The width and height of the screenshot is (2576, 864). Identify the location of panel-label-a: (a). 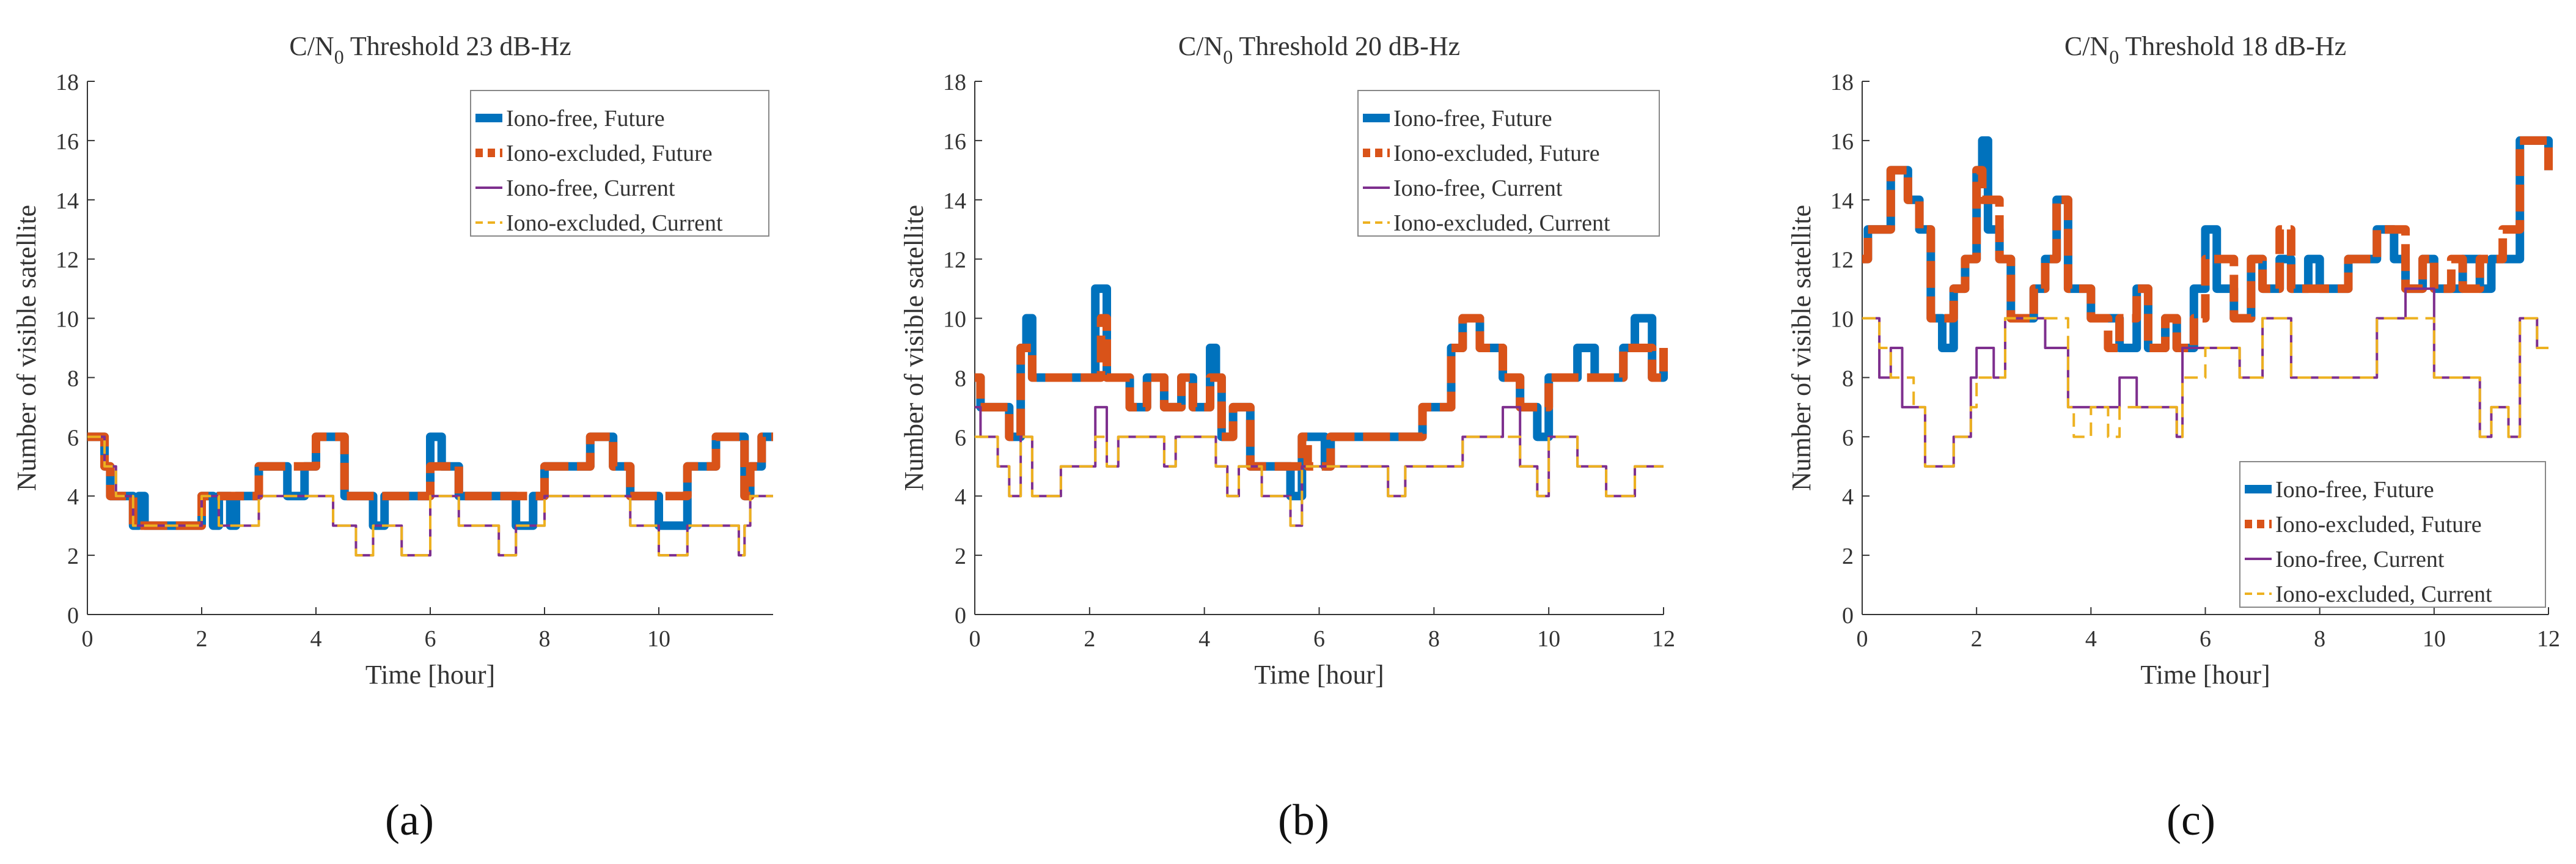
(409, 820).